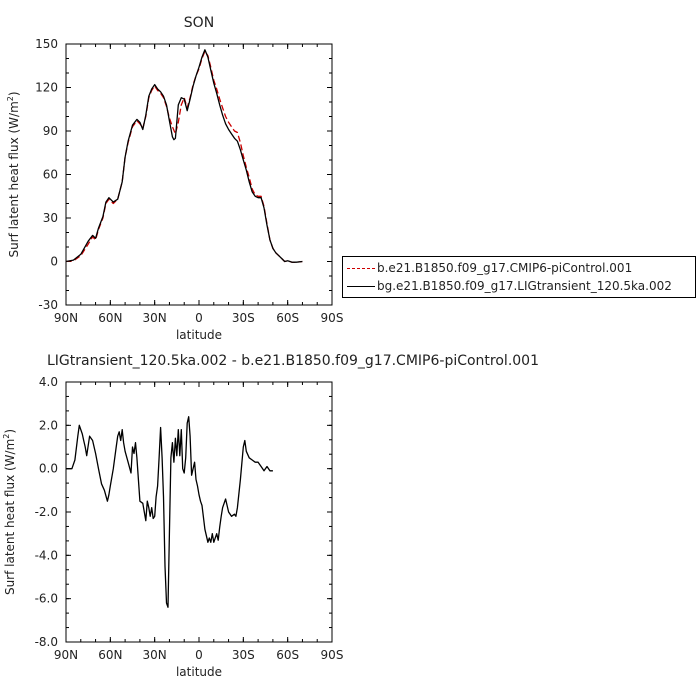 Image resolution: width=700 pixels, height=700 pixels. What do you see at coordinates (46, 44) in the screenshot?
I see `chart1-y-tick-label: 150` at bounding box center [46, 44].